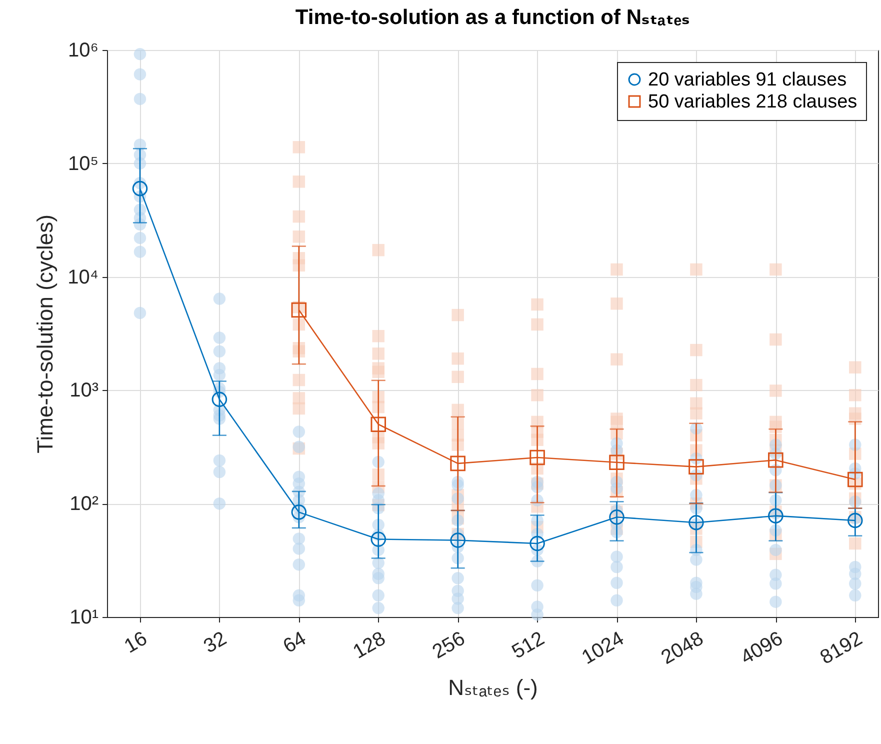 This screenshot has width=881, height=744. I want to click on x-axis-title: Nₛₜₐₜₑₛ (-), so click(493, 687).